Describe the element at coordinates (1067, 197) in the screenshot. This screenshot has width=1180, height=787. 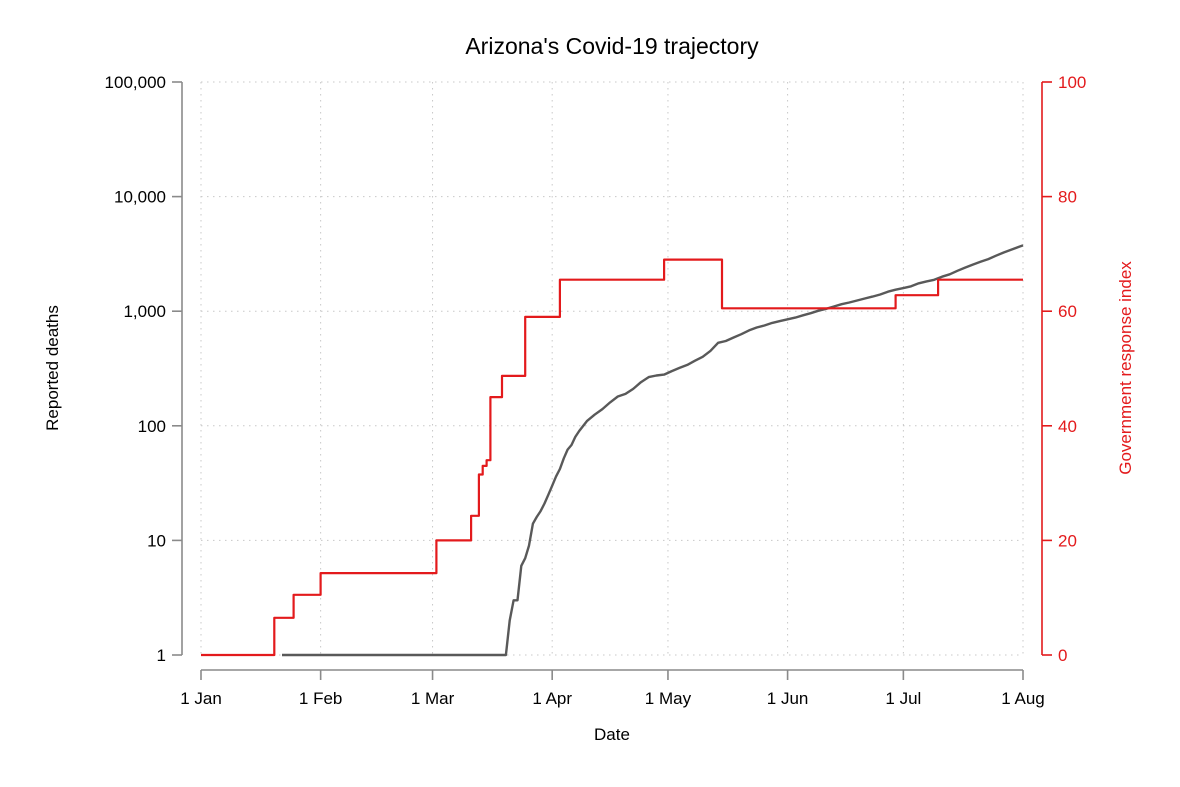
I see `right-y-tick-label: 80` at that location.